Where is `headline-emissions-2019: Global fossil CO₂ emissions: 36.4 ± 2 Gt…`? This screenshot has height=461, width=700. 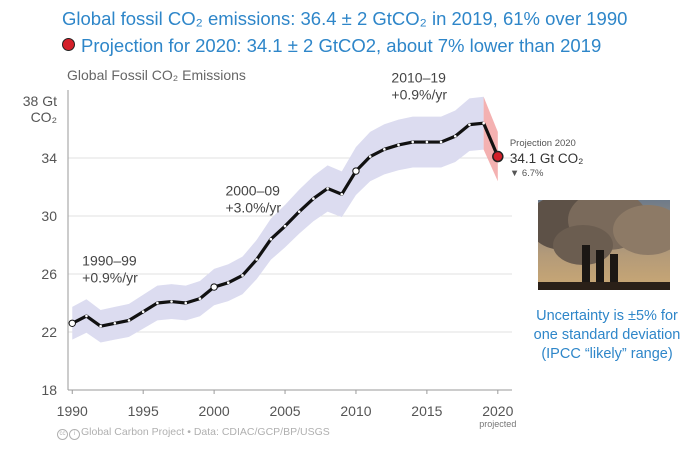 headline-emissions-2019: Global fossil CO₂ emissions: 36.4 ± 2 Gt… is located at coordinates (345, 18).